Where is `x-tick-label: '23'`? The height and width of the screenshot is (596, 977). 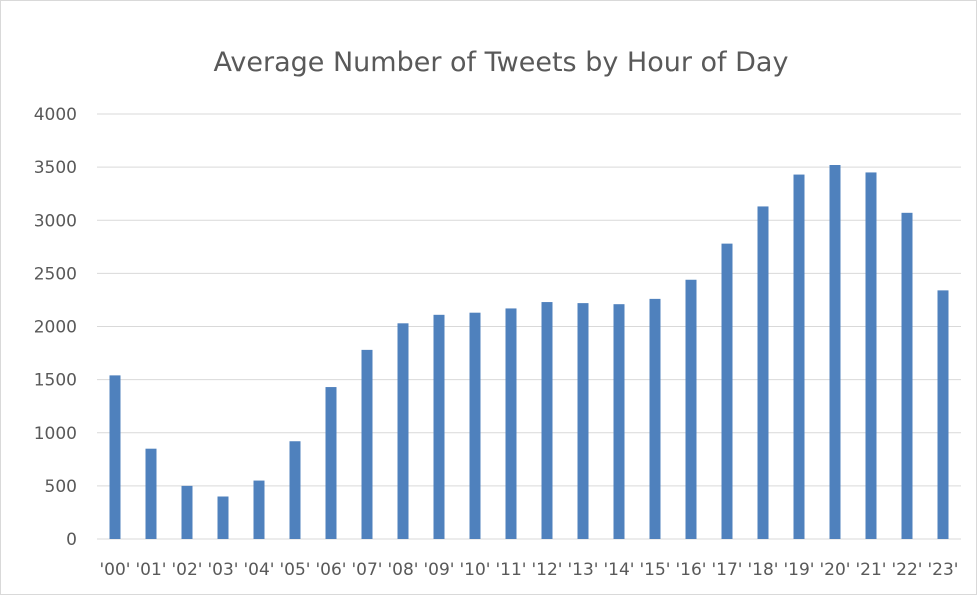 x-tick-label: '23' is located at coordinates (943, 570).